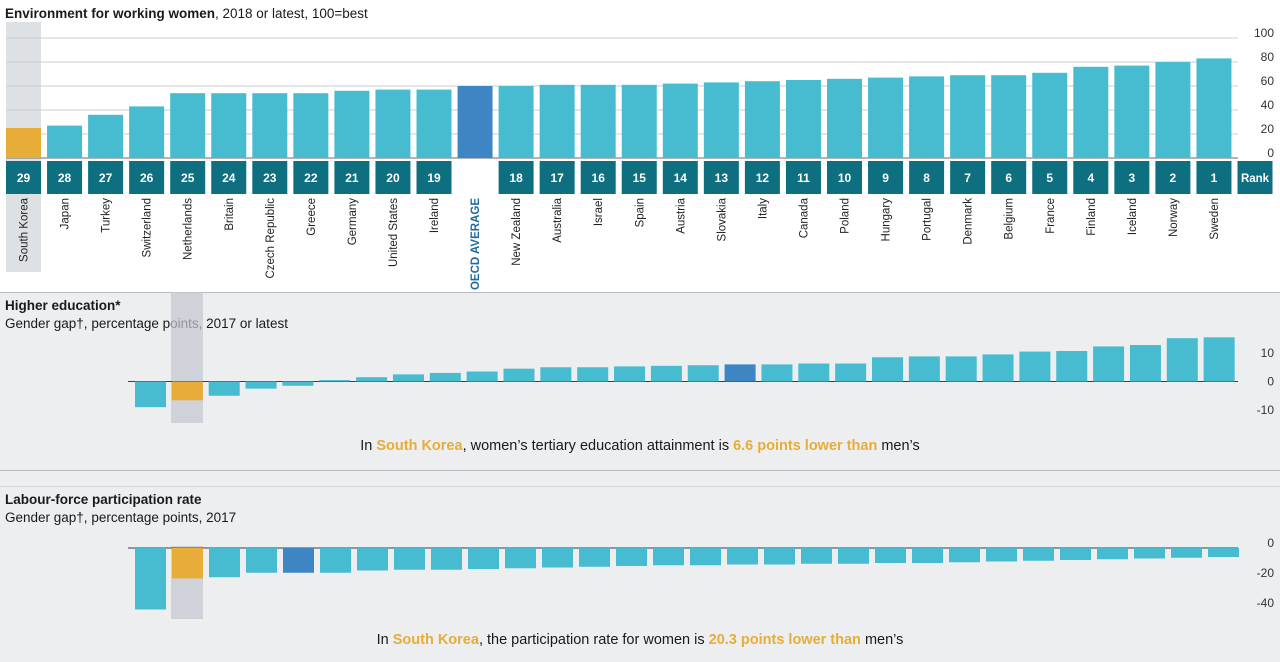 The height and width of the screenshot is (662, 1280). I want to click on rank-label: 5, so click(1049, 178).